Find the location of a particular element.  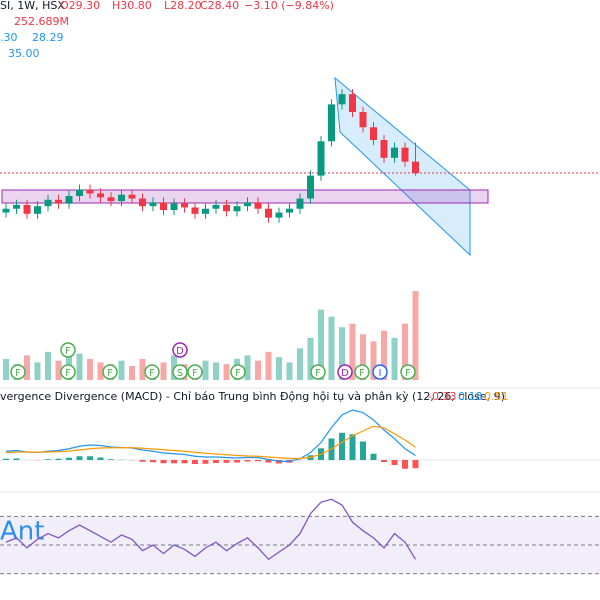

open: O29.30 is located at coordinates (80, 6).